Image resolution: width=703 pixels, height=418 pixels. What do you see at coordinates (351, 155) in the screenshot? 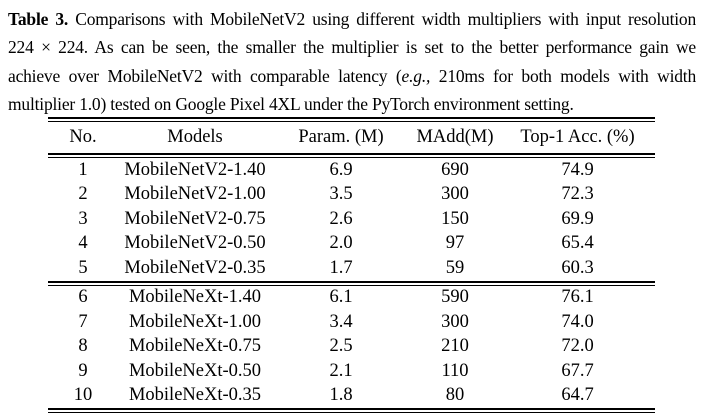
I see `table-header-rule` at bounding box center [351, 155].